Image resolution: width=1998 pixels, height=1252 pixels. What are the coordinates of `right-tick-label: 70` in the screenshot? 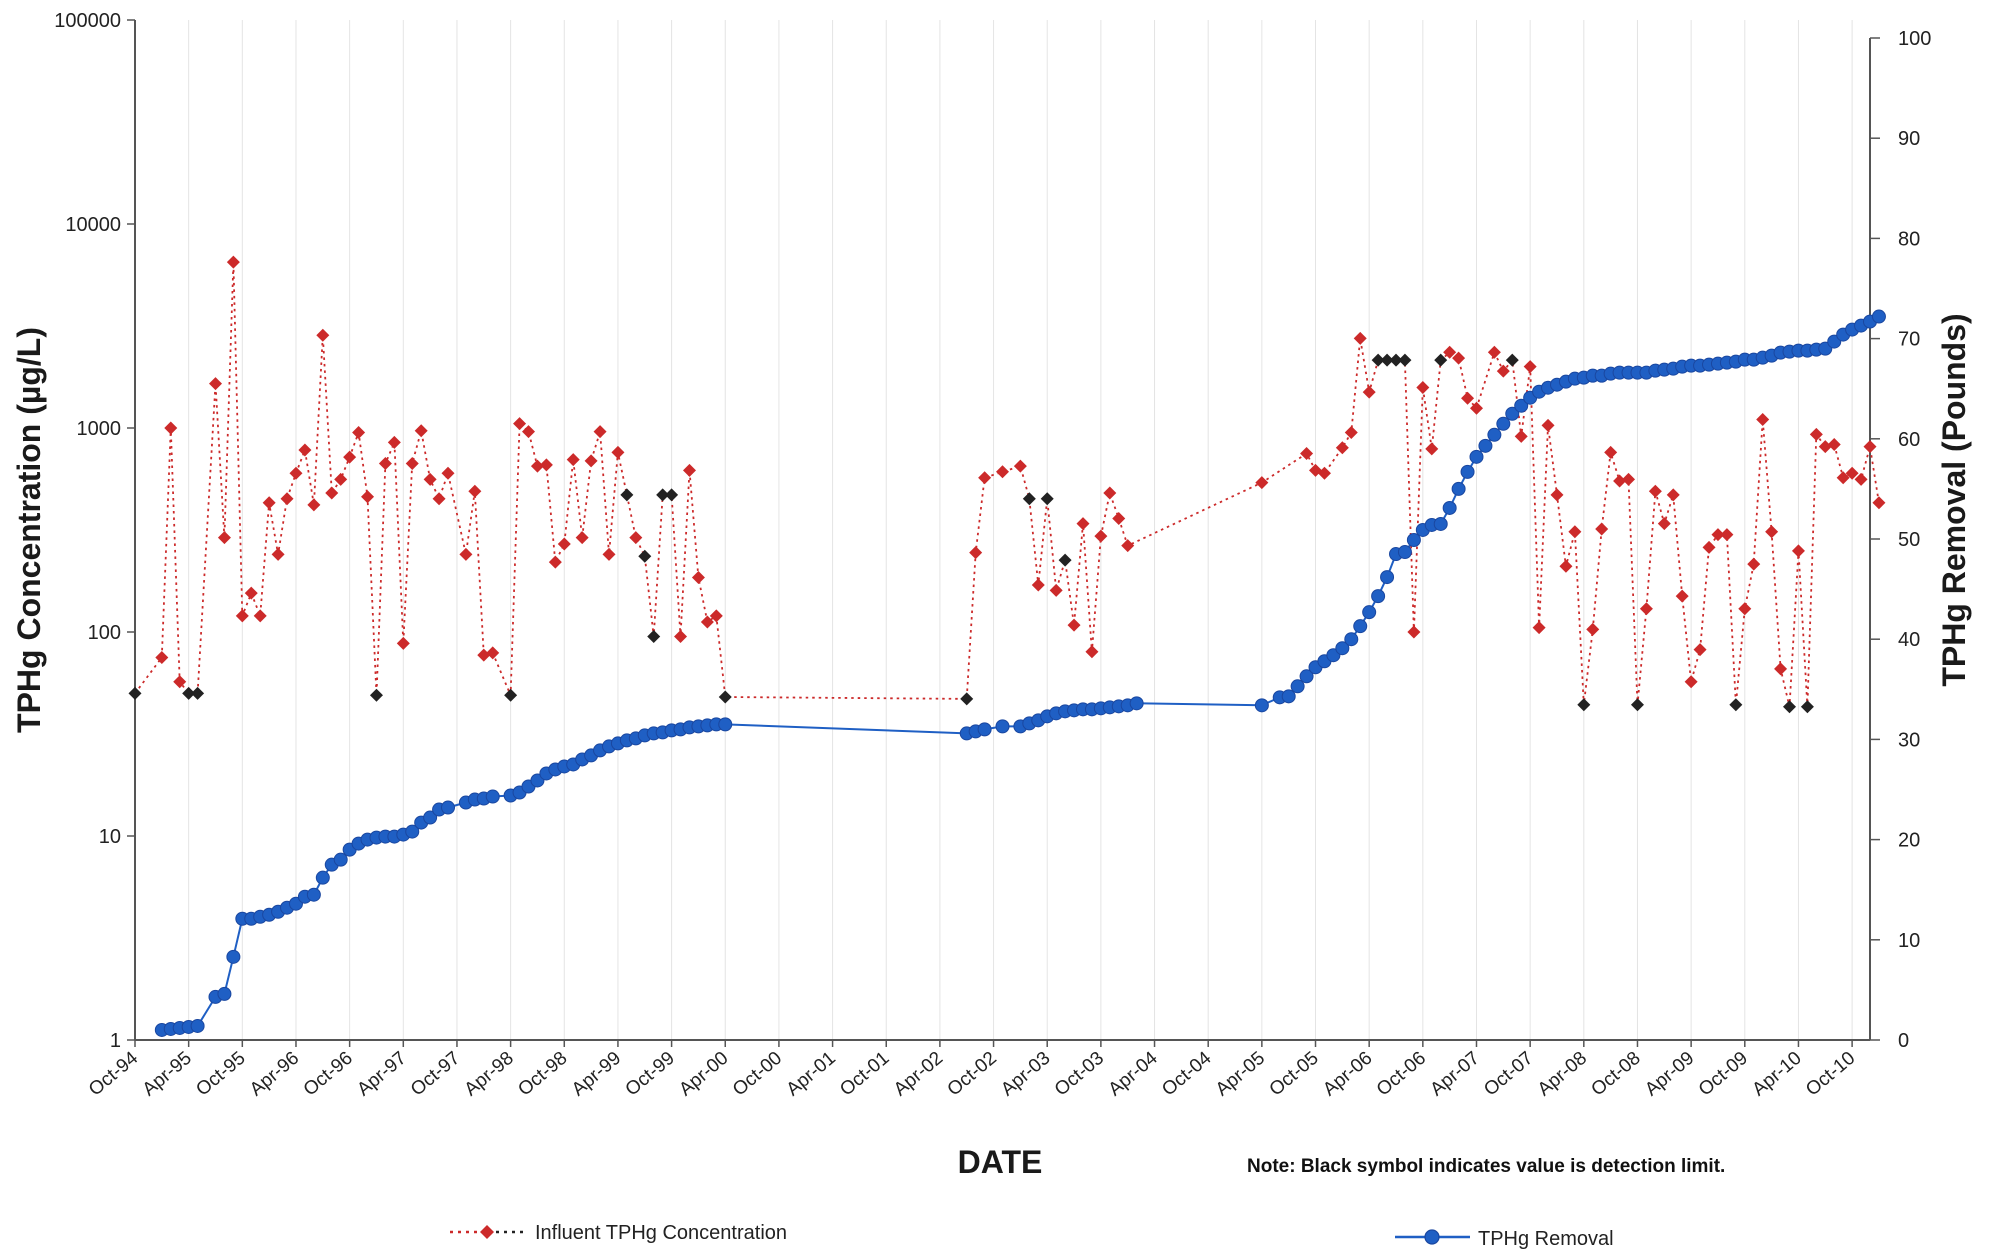 It's located at (1909, 340).